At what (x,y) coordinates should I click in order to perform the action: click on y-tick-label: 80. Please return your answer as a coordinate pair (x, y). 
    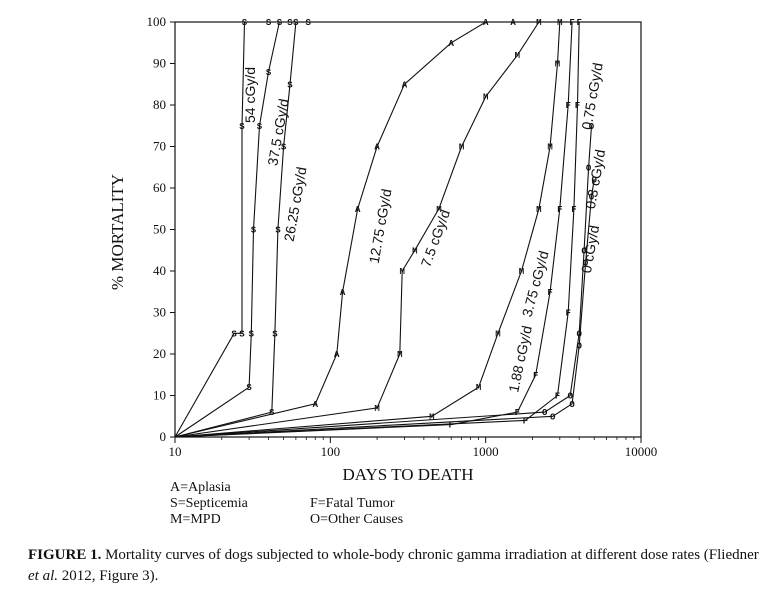
    Looking at the image, I should click on (159, 104).